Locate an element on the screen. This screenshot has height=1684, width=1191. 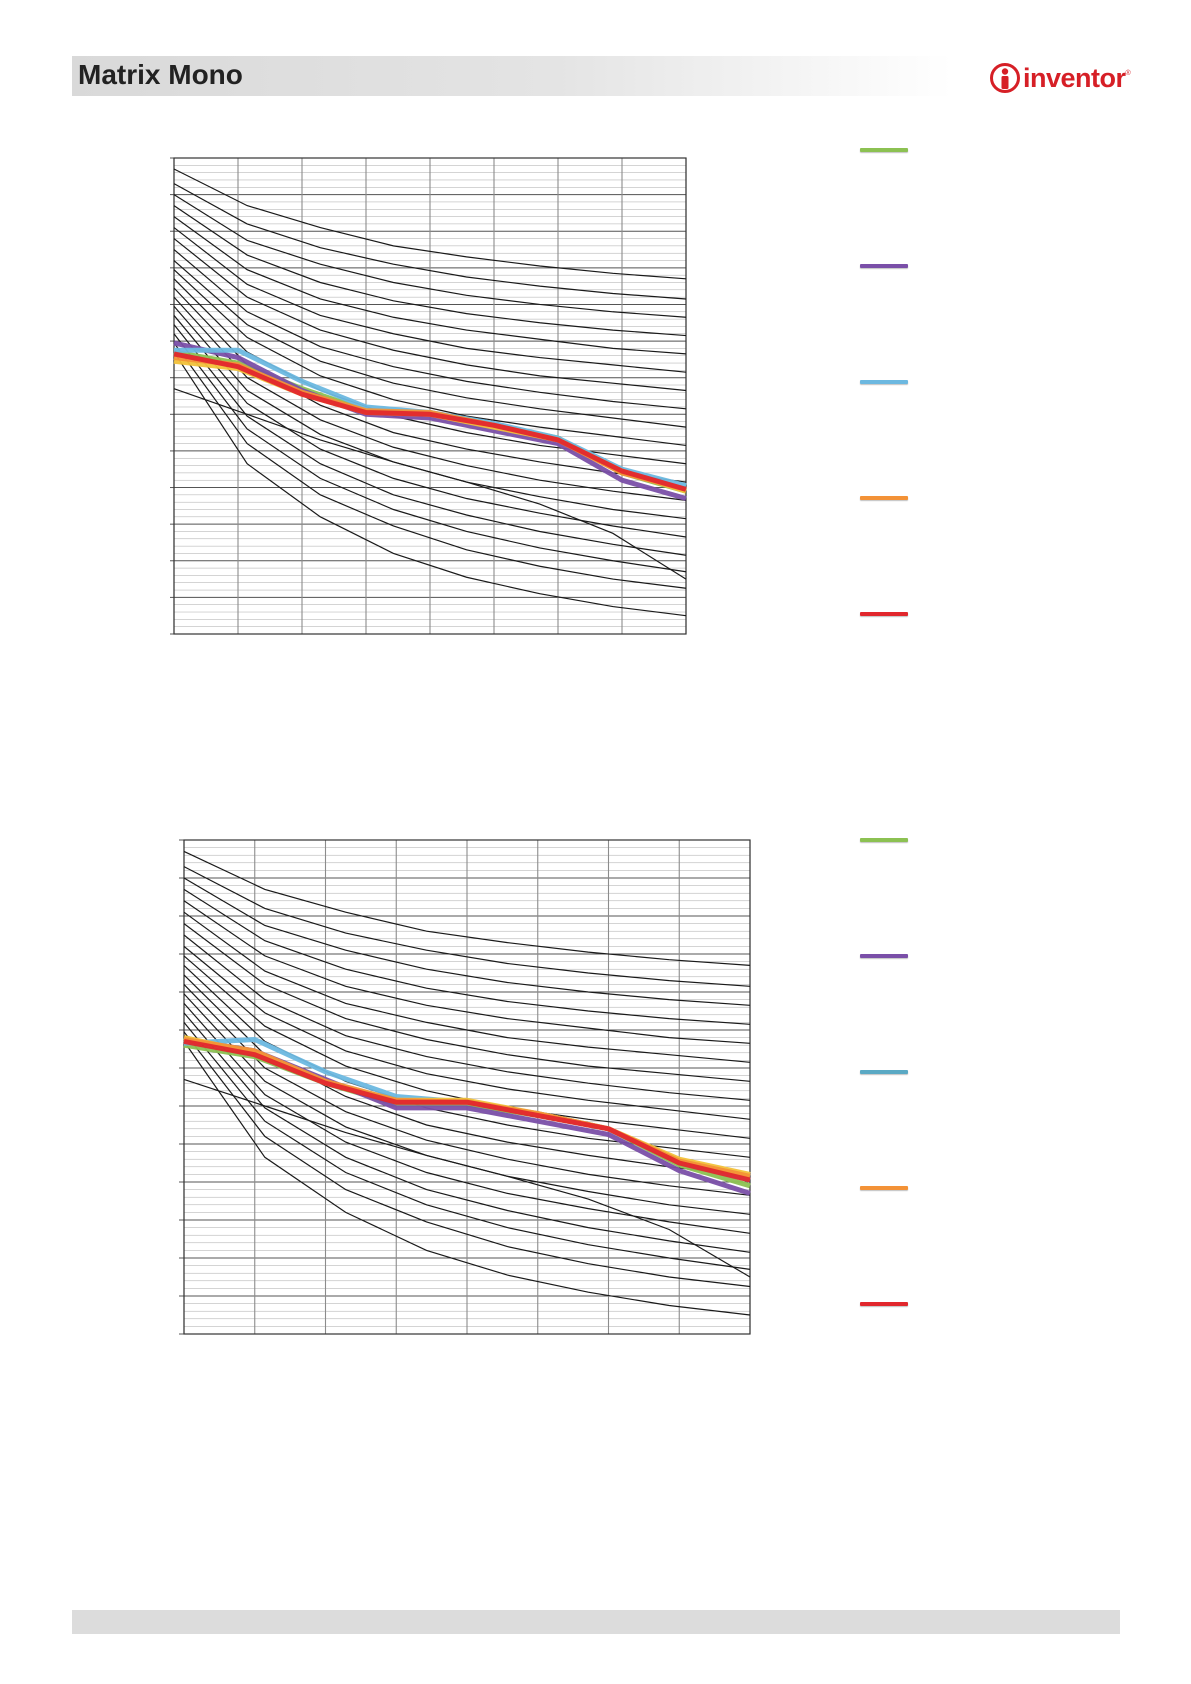
inventor-logo: inventor ® is located at coordinates (1060, 78).